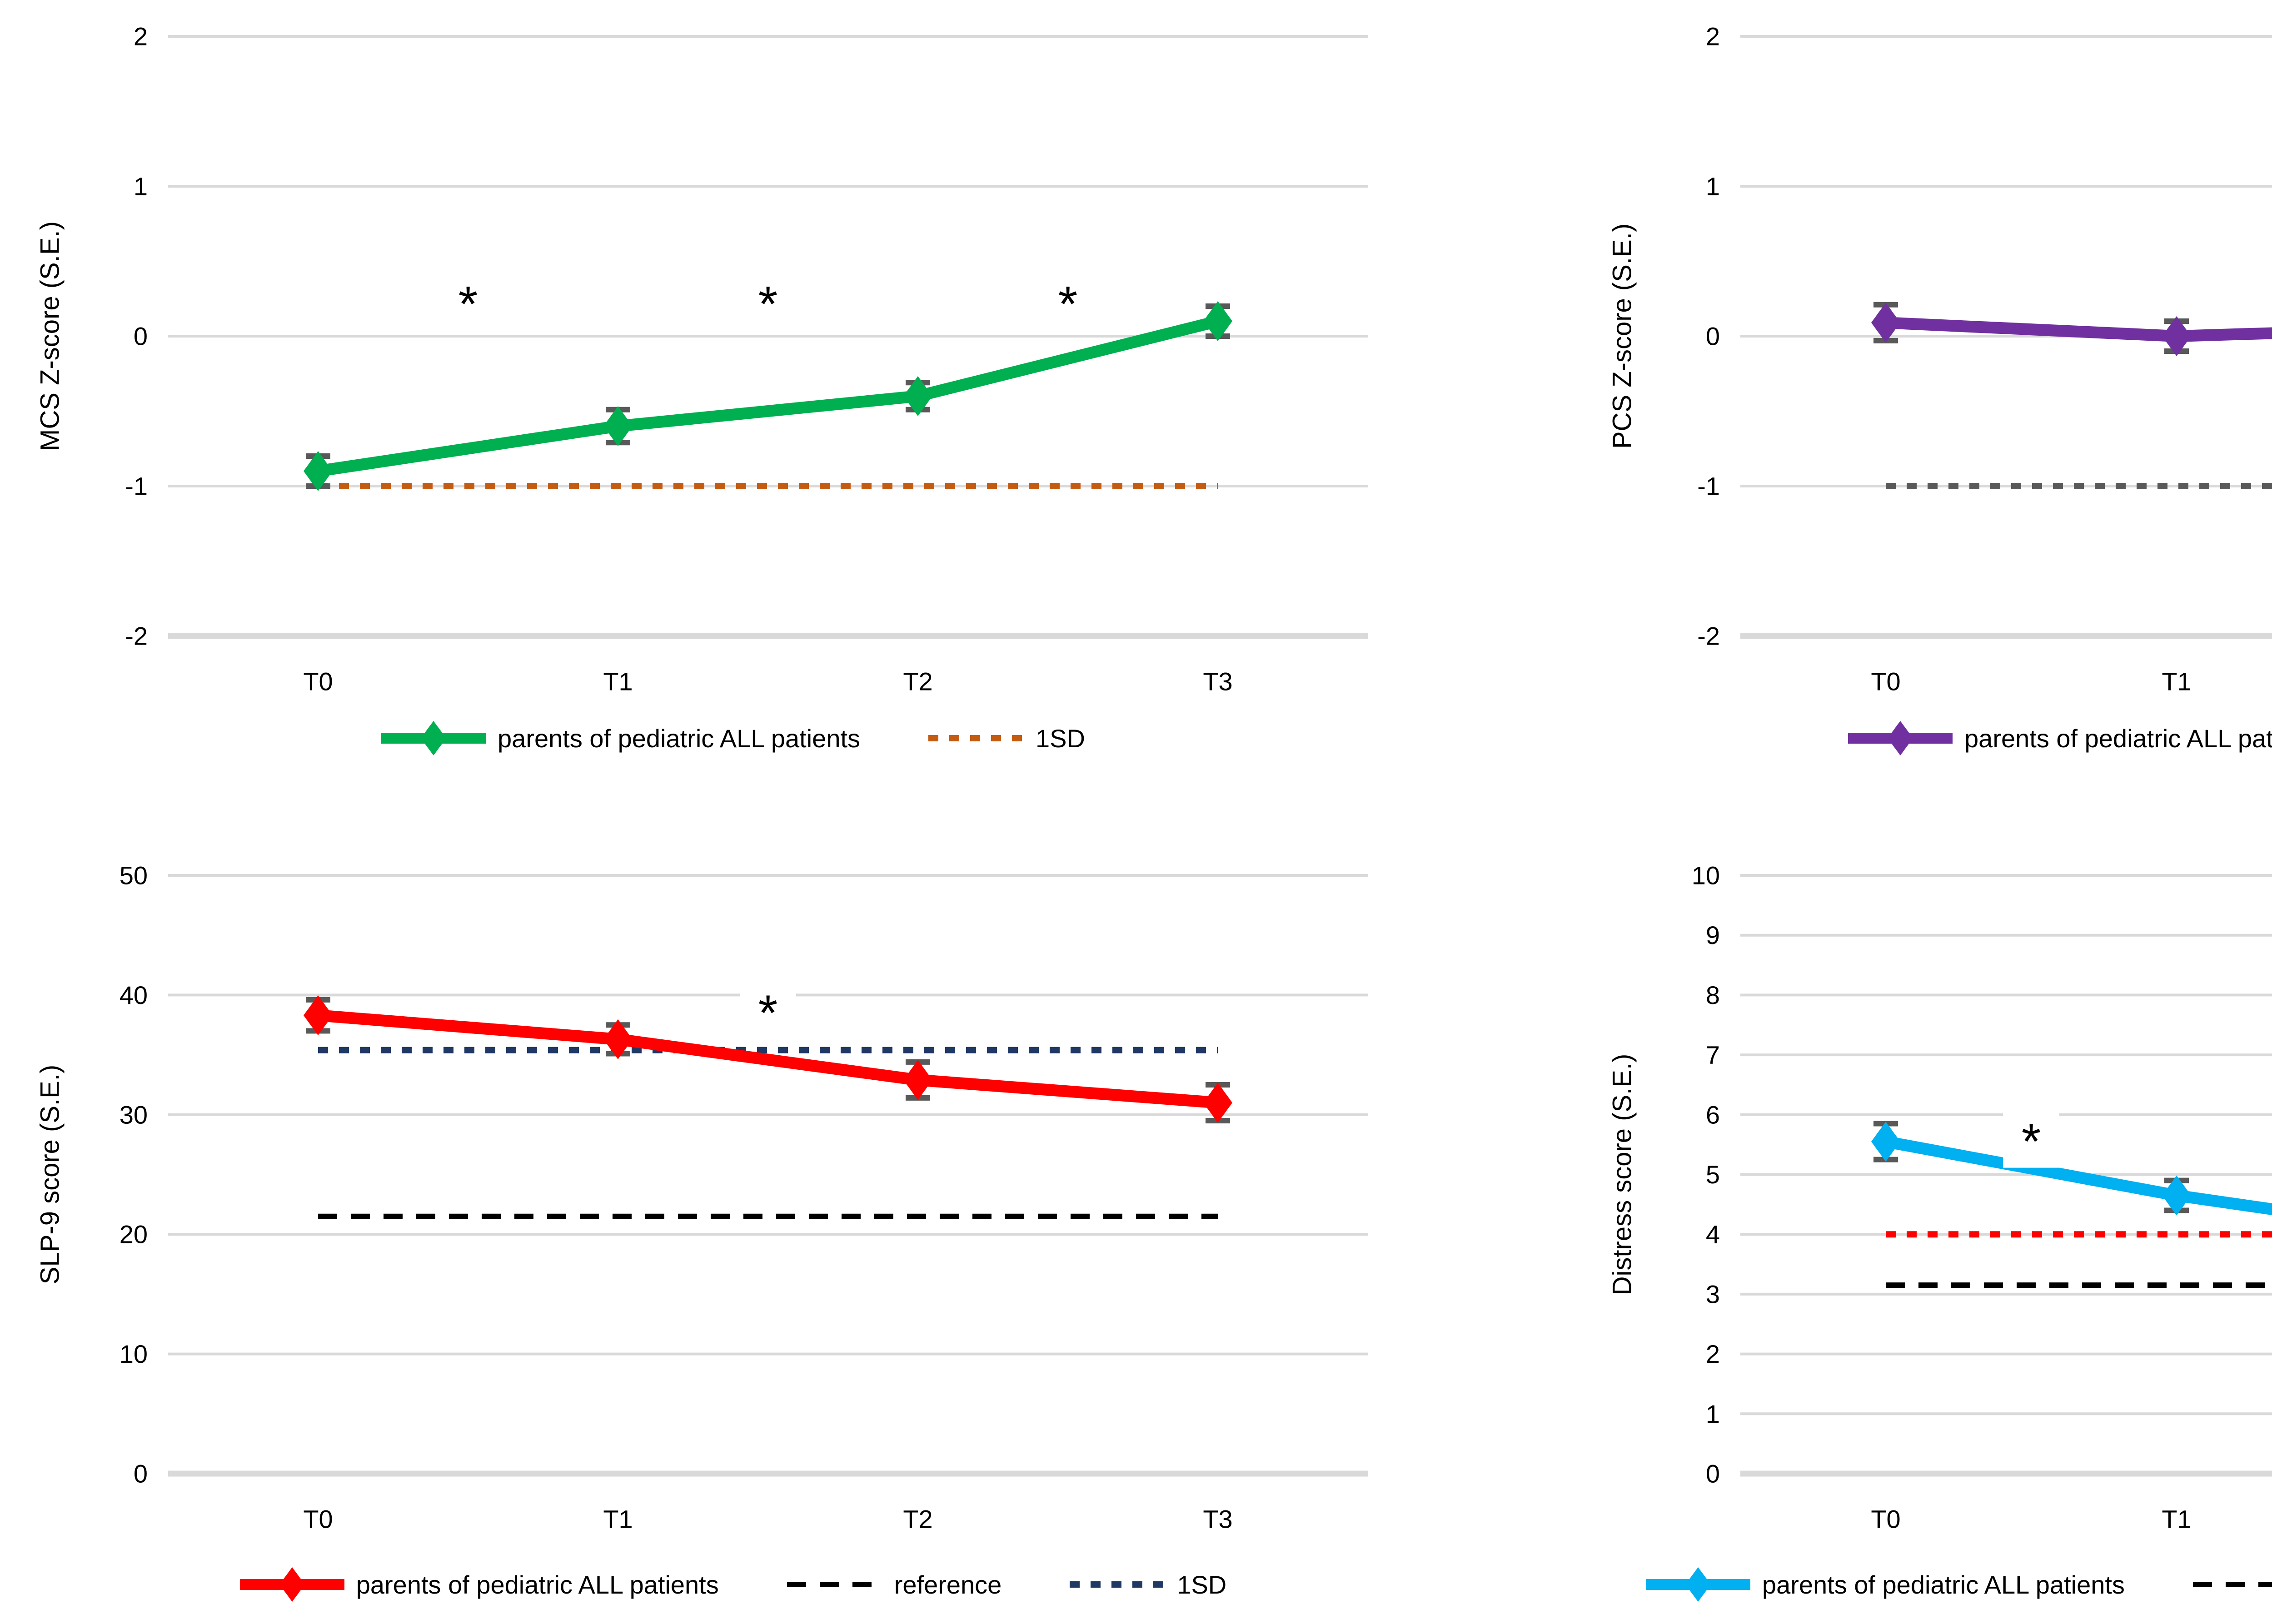 The width and height of the screenshot is (2272, 1624). I want to click on legend-label: reference, so click(948, 1584).